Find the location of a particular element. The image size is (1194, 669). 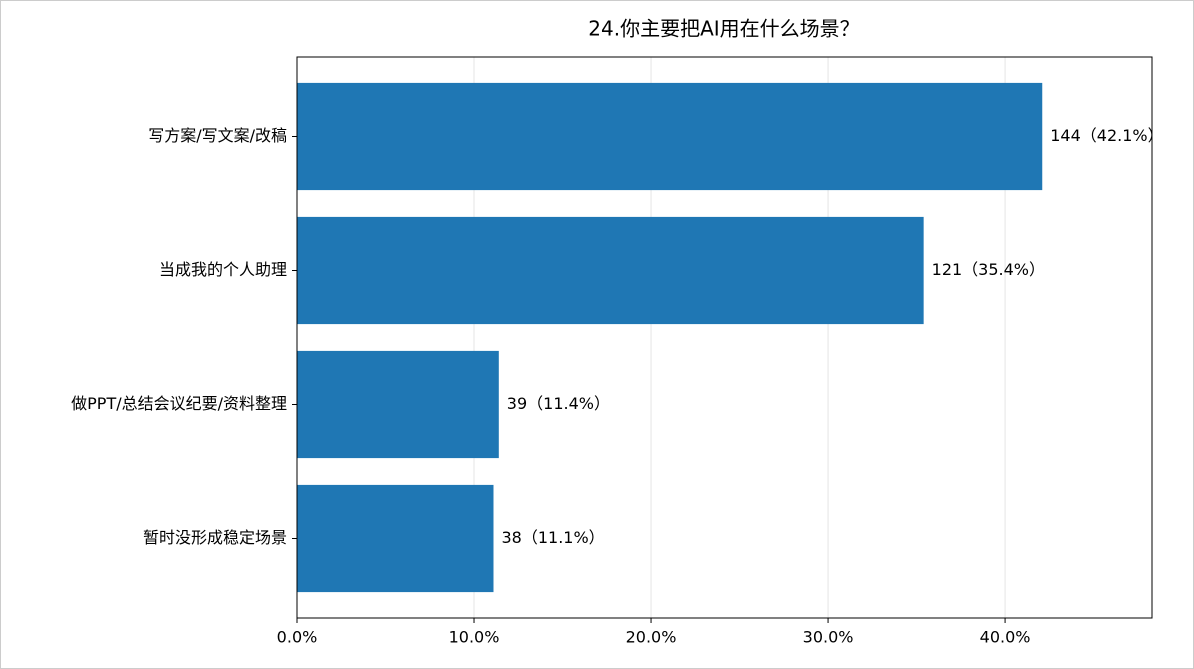

y-tick-label: 当成我的个人助理 is located at coordinates (223, 269).